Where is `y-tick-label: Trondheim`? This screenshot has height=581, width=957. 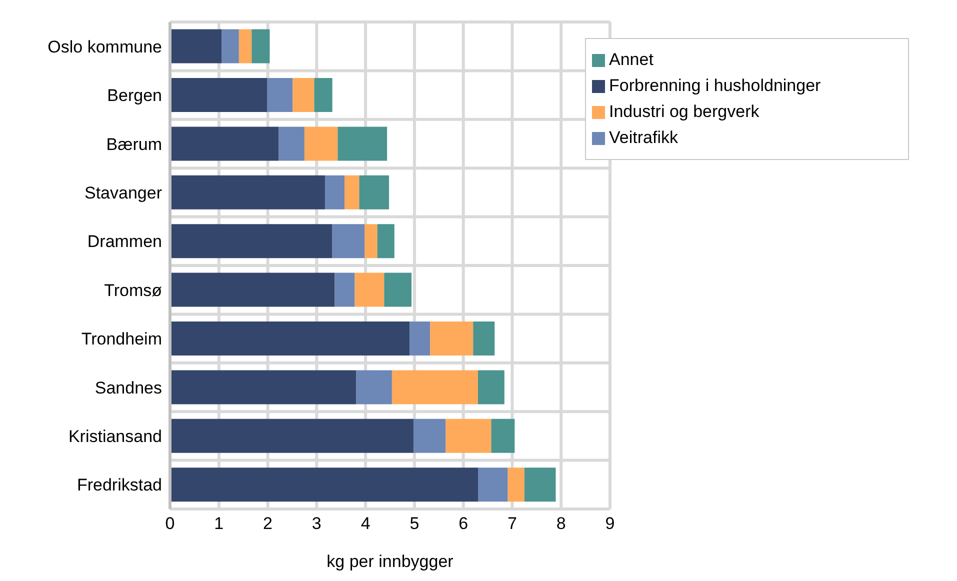 y-tick-label: Trondheim is located at coordinates (121, 339).